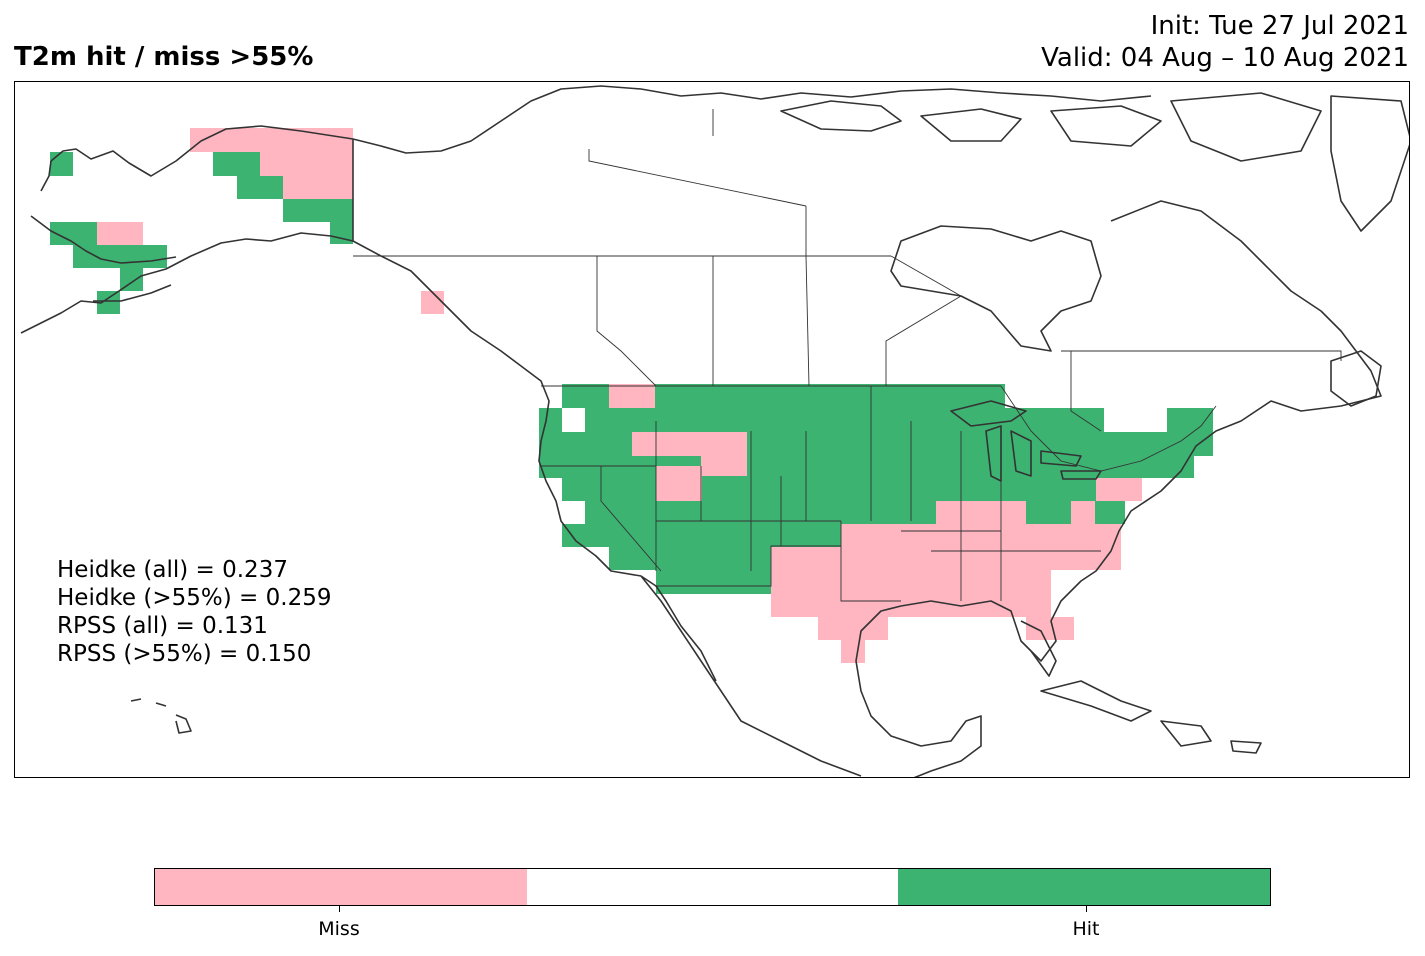 This screenshot has height=956, width=1425. What do you see at coordinates (164, 57) in the screenshot?
I see `map-title: T2m hit / miss >55%` at bounding box center [164, 57].